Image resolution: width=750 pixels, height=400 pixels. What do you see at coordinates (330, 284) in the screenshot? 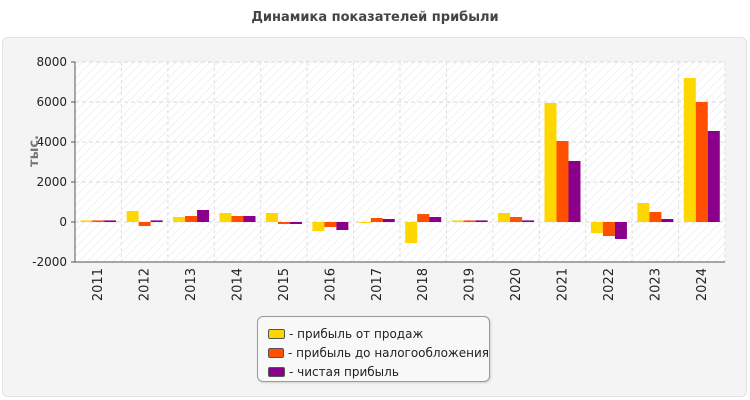
I see `x-tick-label: 2016` at bounding box center [330, 284].